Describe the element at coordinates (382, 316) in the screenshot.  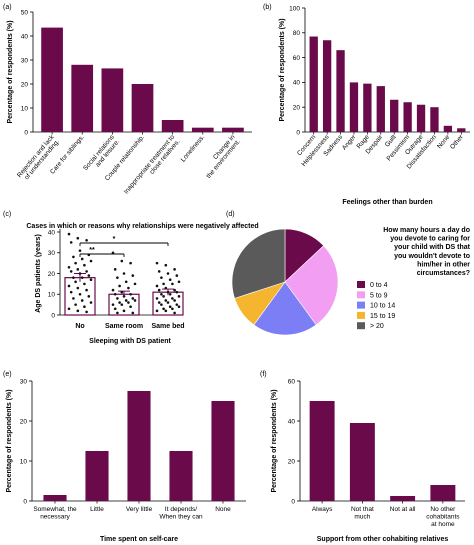
I see `legend-label: 15 to 19` at that location.